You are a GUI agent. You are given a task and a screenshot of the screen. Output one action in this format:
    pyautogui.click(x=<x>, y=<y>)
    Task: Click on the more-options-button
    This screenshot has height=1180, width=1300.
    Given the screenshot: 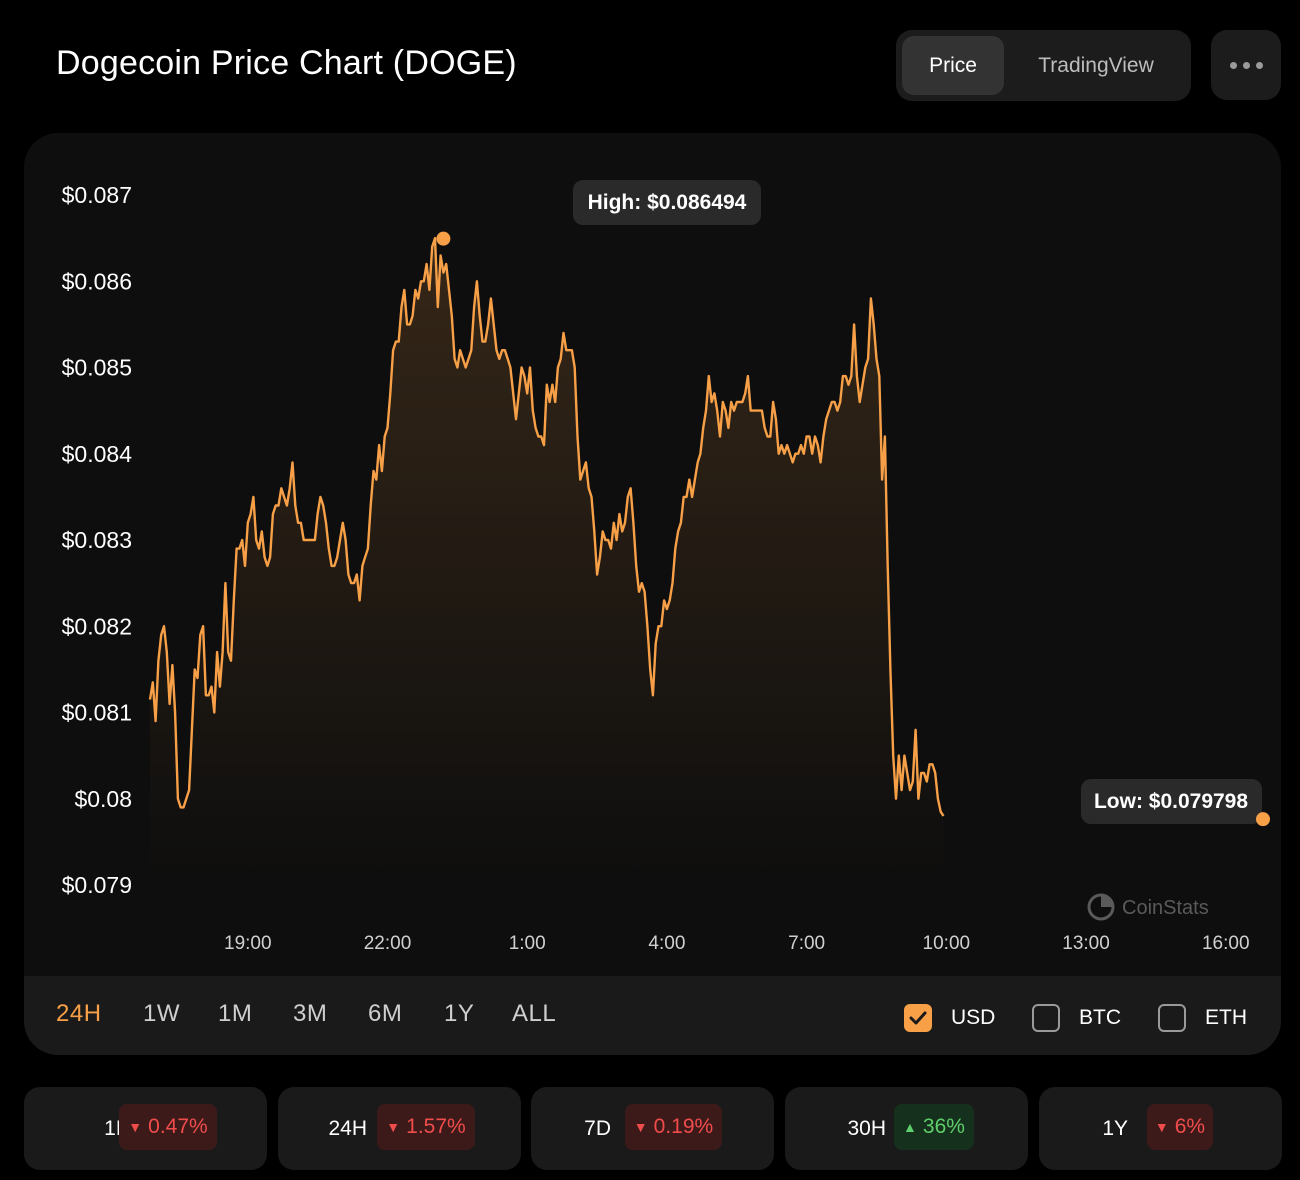 What is the action you would take?
    pyautogui.click(x=1246, y=65)
    